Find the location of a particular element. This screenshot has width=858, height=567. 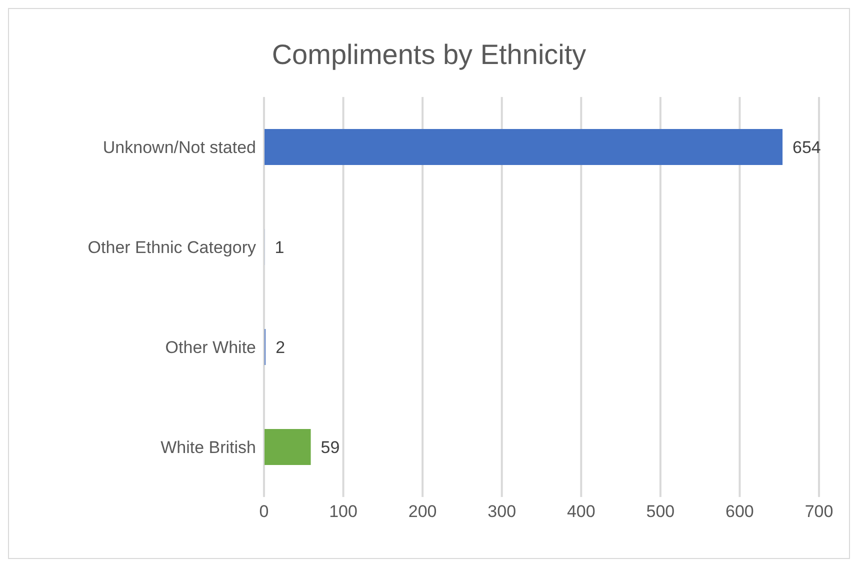

x-tick-label: 400 is located at coordinates (581, 512).